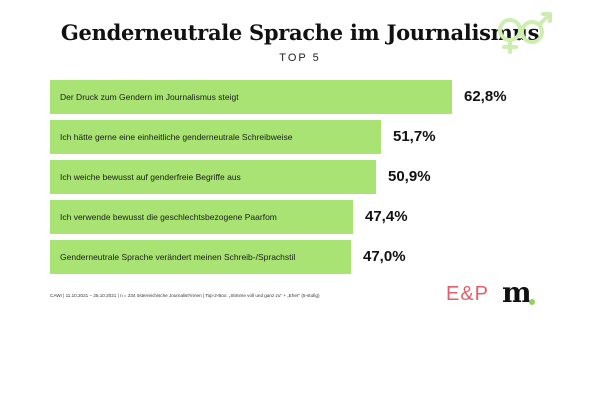 The height and width of the screenshot is (400, 600). What do you see at coordinates (525, 33) in the screenshot?
I see `gender-symbols-icon` at bounding box center [525, 33].